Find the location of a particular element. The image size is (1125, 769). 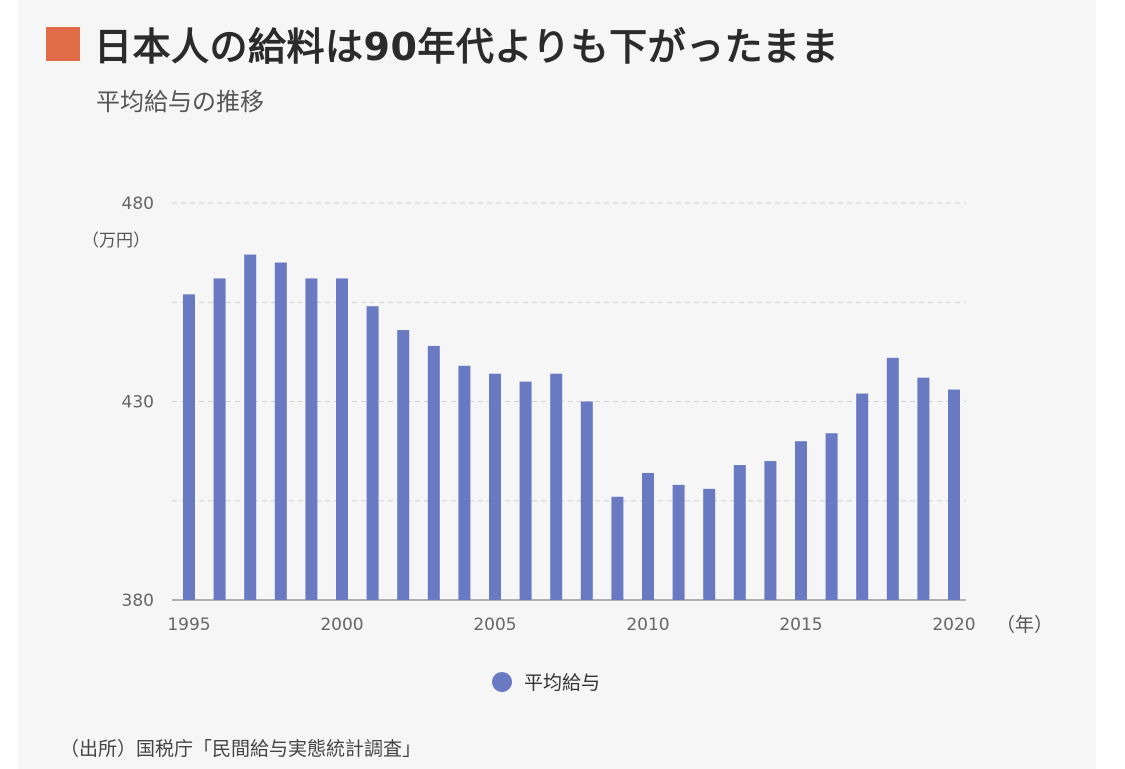

bar-2016 is located at coordinates (831, 516).